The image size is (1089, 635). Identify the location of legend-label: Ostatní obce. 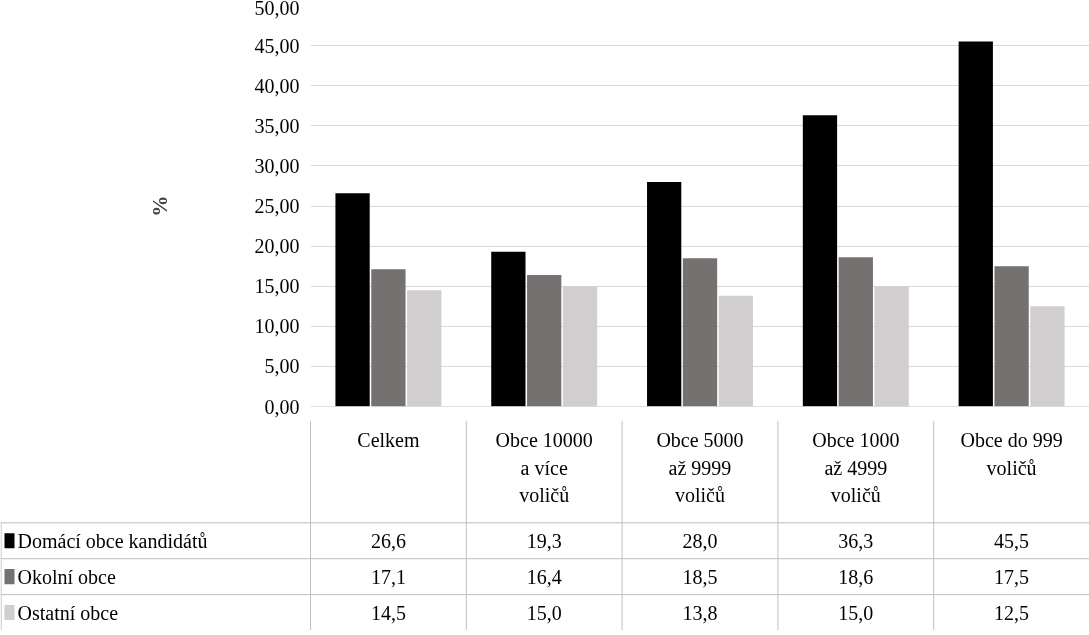
(68, 612).